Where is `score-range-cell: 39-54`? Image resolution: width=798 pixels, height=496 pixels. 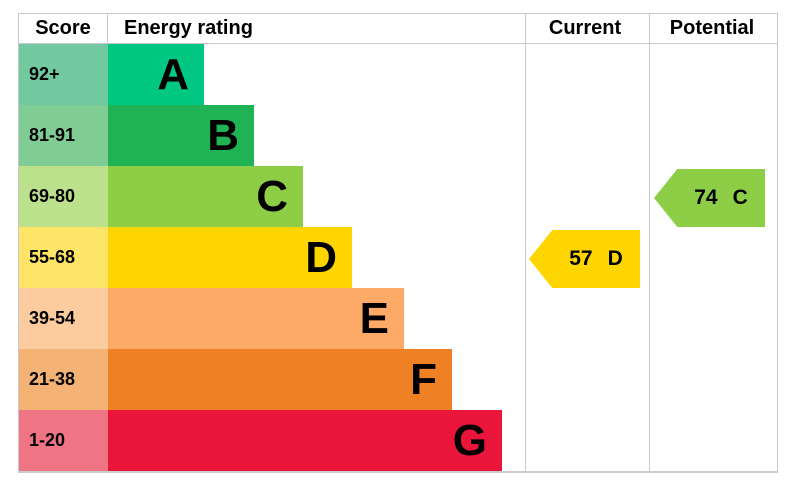 score-range-cell: 39-54 is located at coordinates (63, 318).